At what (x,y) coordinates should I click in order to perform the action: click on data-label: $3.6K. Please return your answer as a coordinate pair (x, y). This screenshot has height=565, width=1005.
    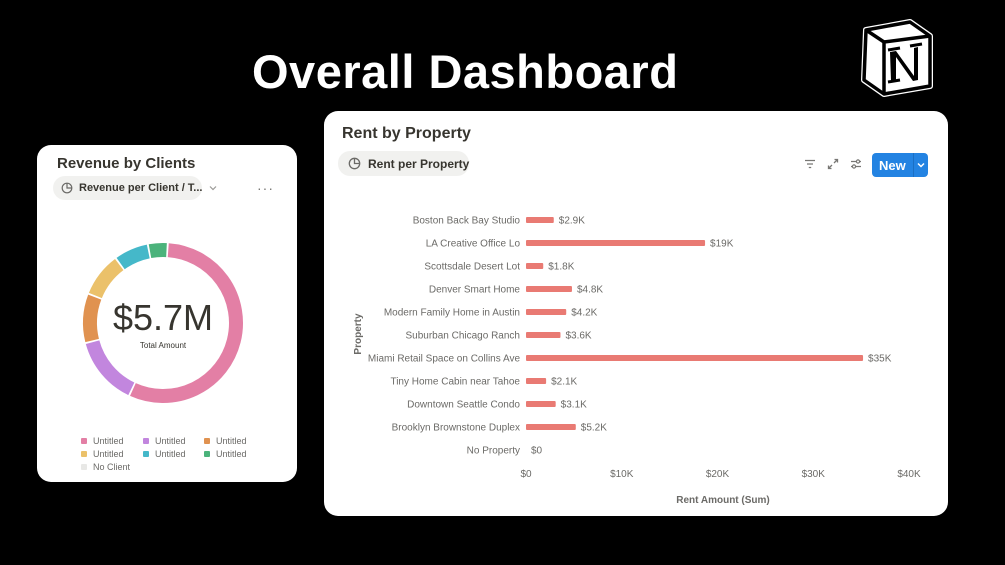
    Looking at the image, I should click on (578, 336).